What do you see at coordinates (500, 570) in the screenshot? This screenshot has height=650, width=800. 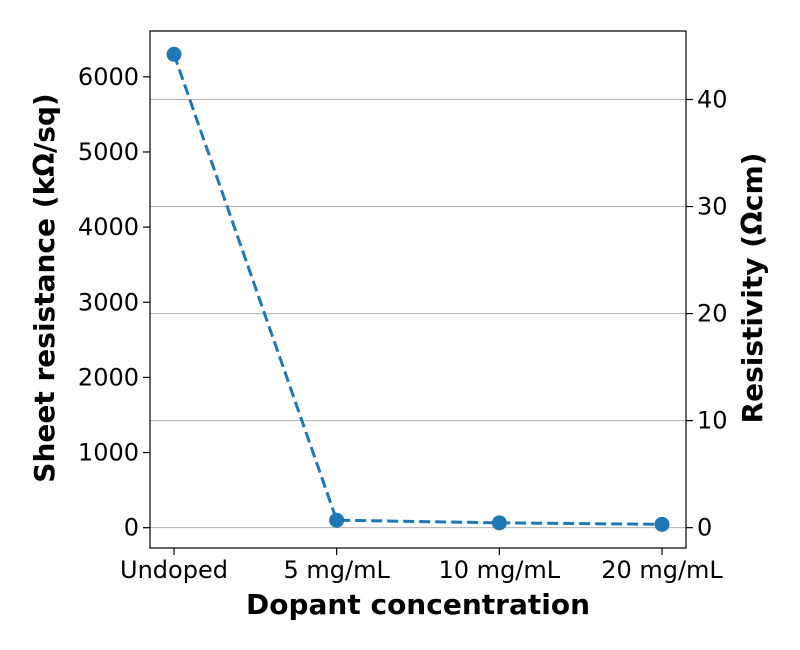 I see `x-tick-label: 10 mg/mL` at bounding box center [500, 570].